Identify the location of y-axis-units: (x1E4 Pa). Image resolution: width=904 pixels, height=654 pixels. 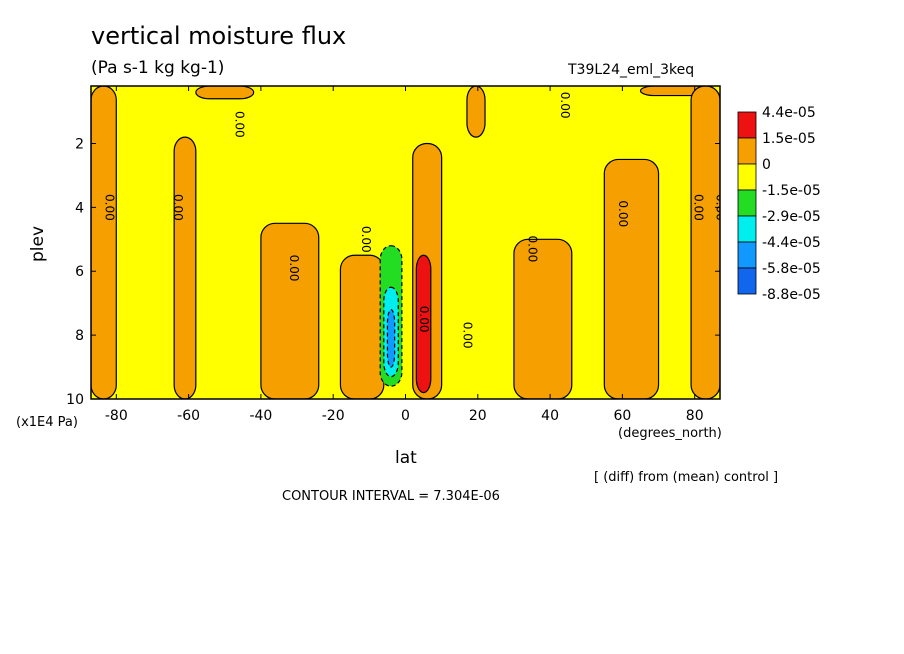
(47, 422).